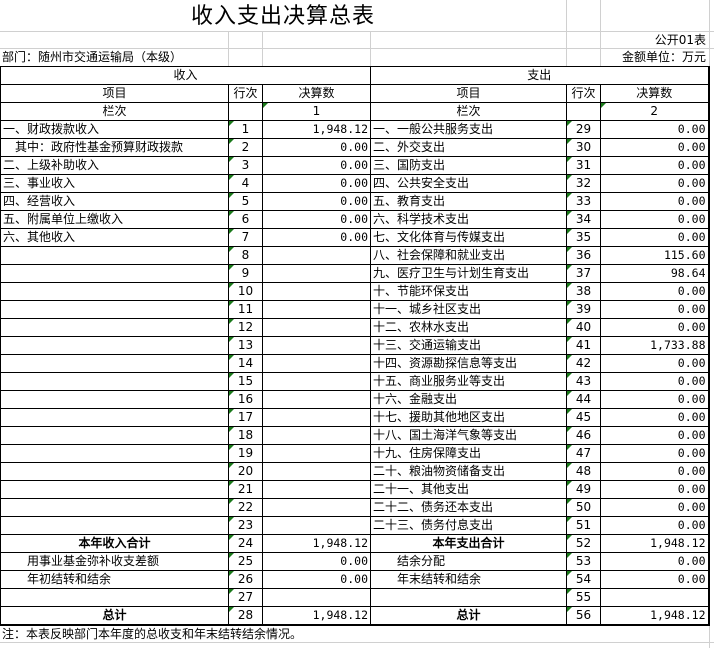  Describe the element at coordinates (354, 561) in the screenshot. I see `table-row: 用事业基金弥补收支差额 25 0.00 结余分配 53 0.00` at that location.